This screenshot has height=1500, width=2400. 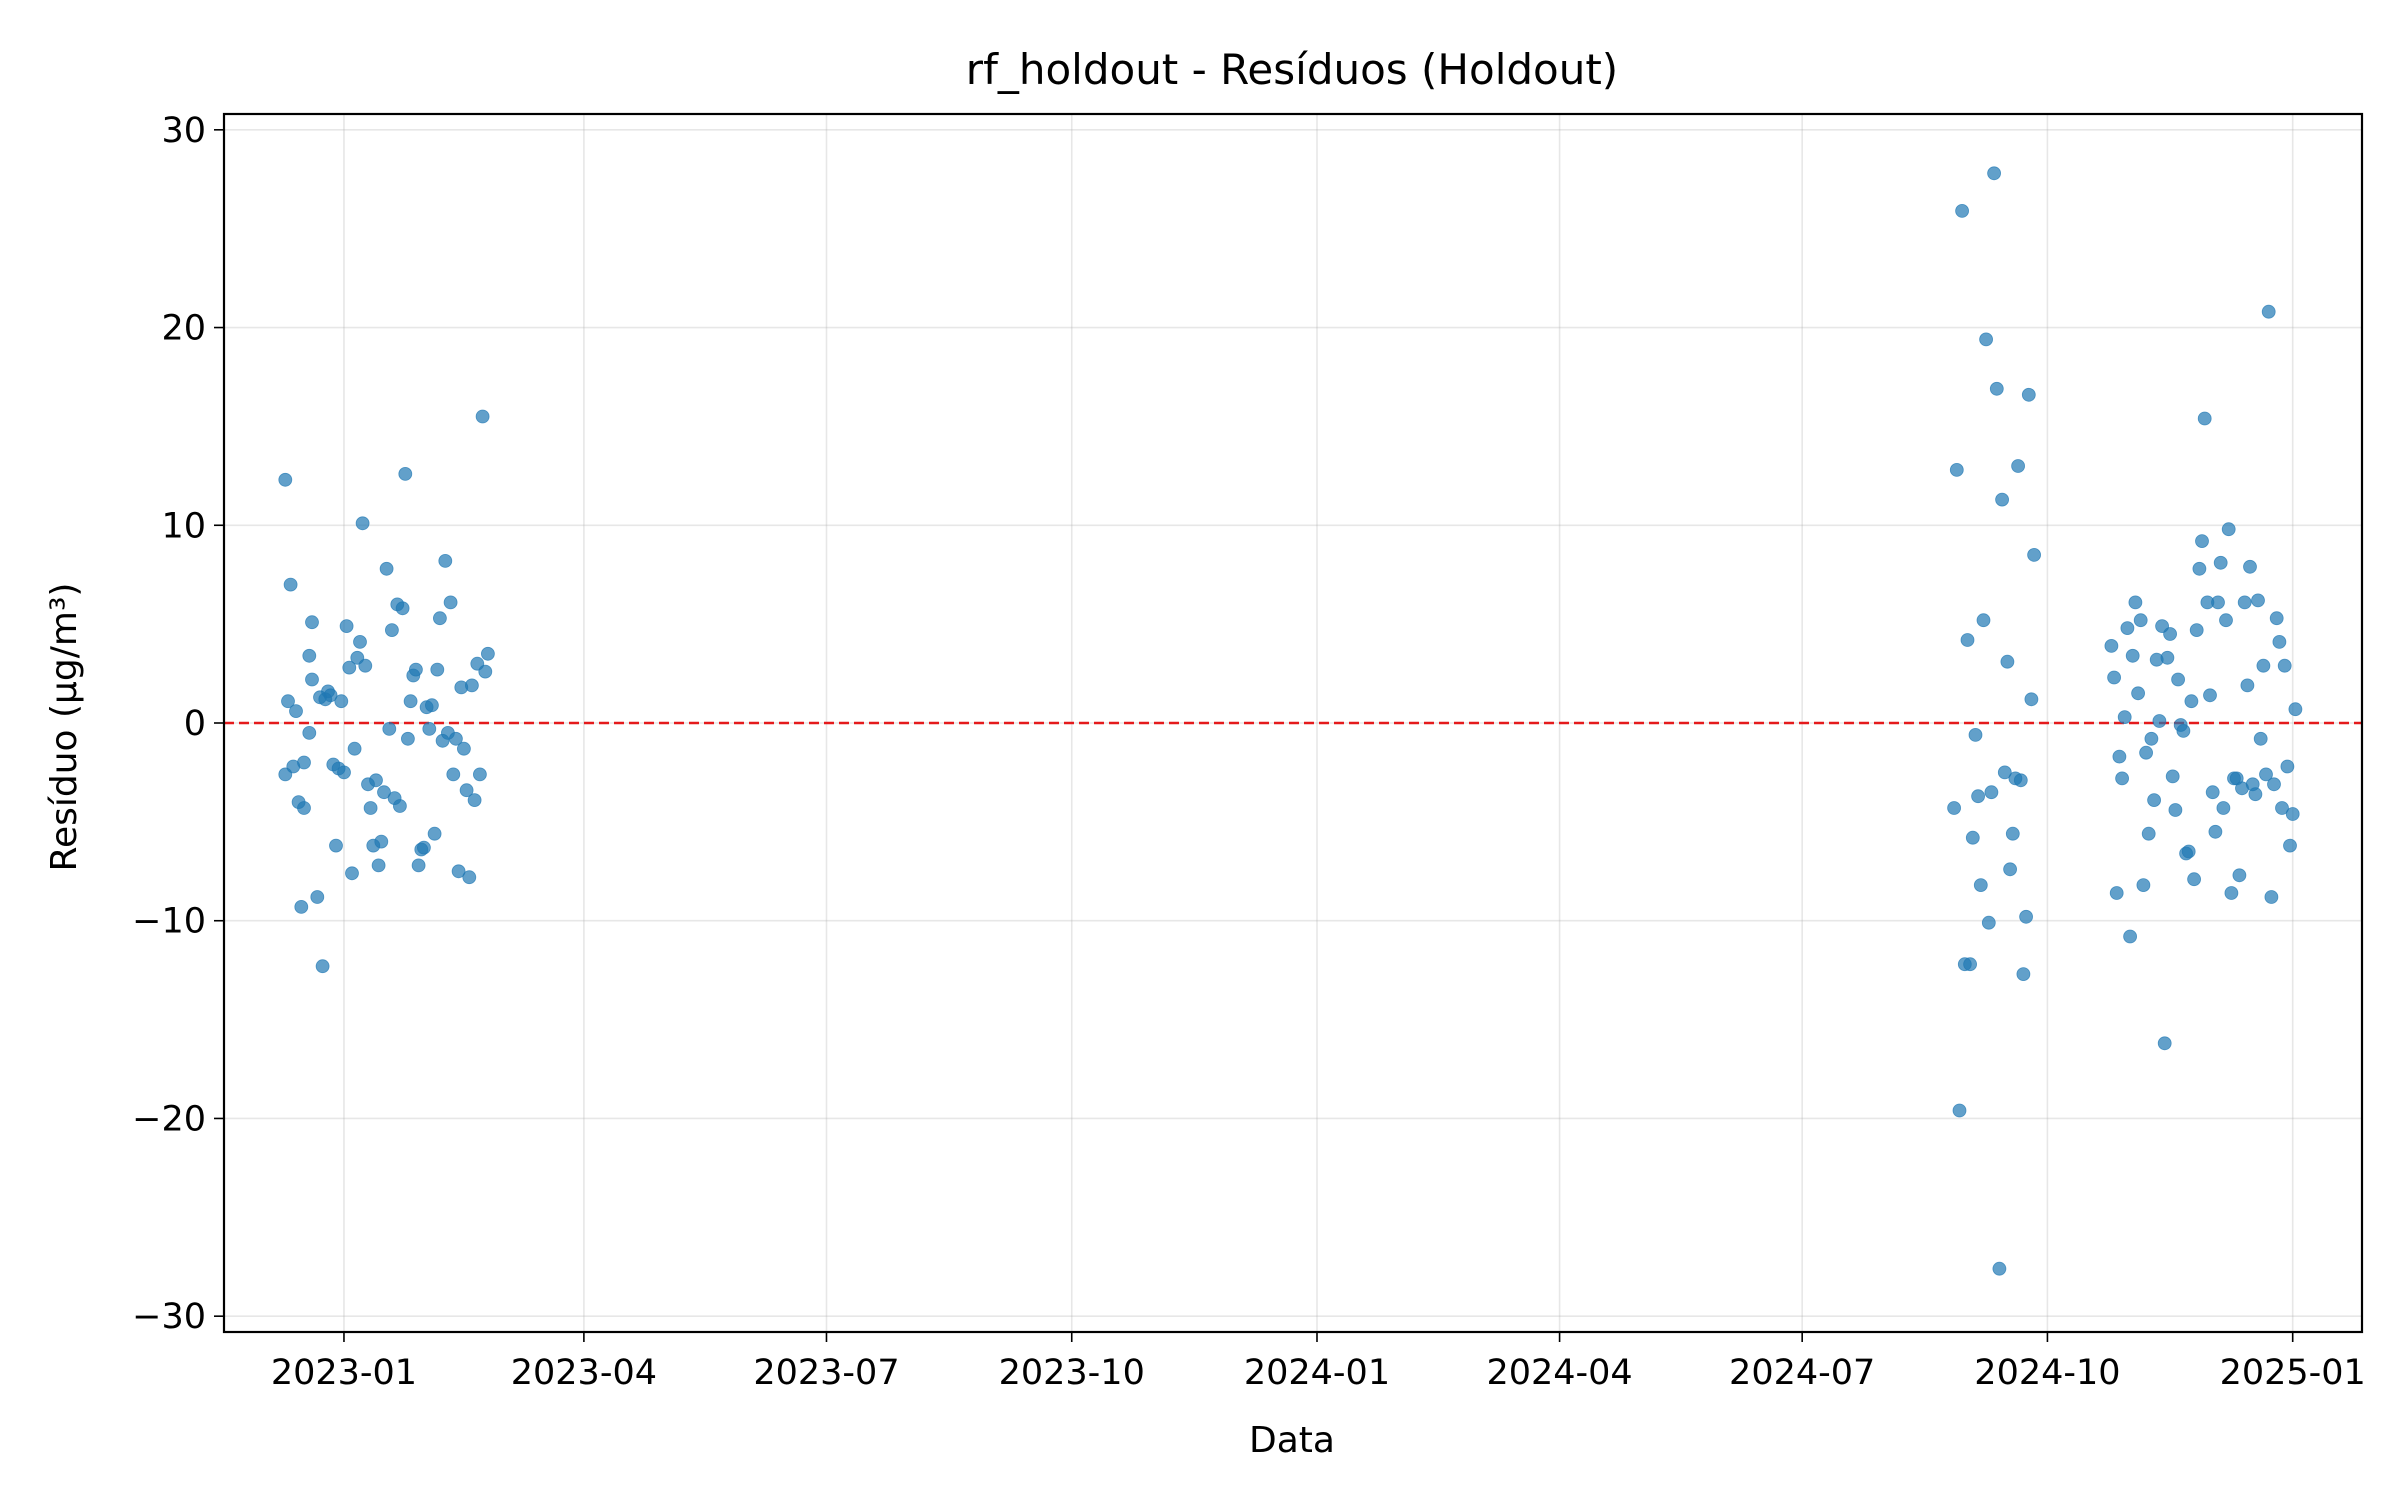 What do you see at coordinates (1317, 1373) in the screenshot?
I see `x-tick-label: 2024-01` at bounding box center [1317, 1373].